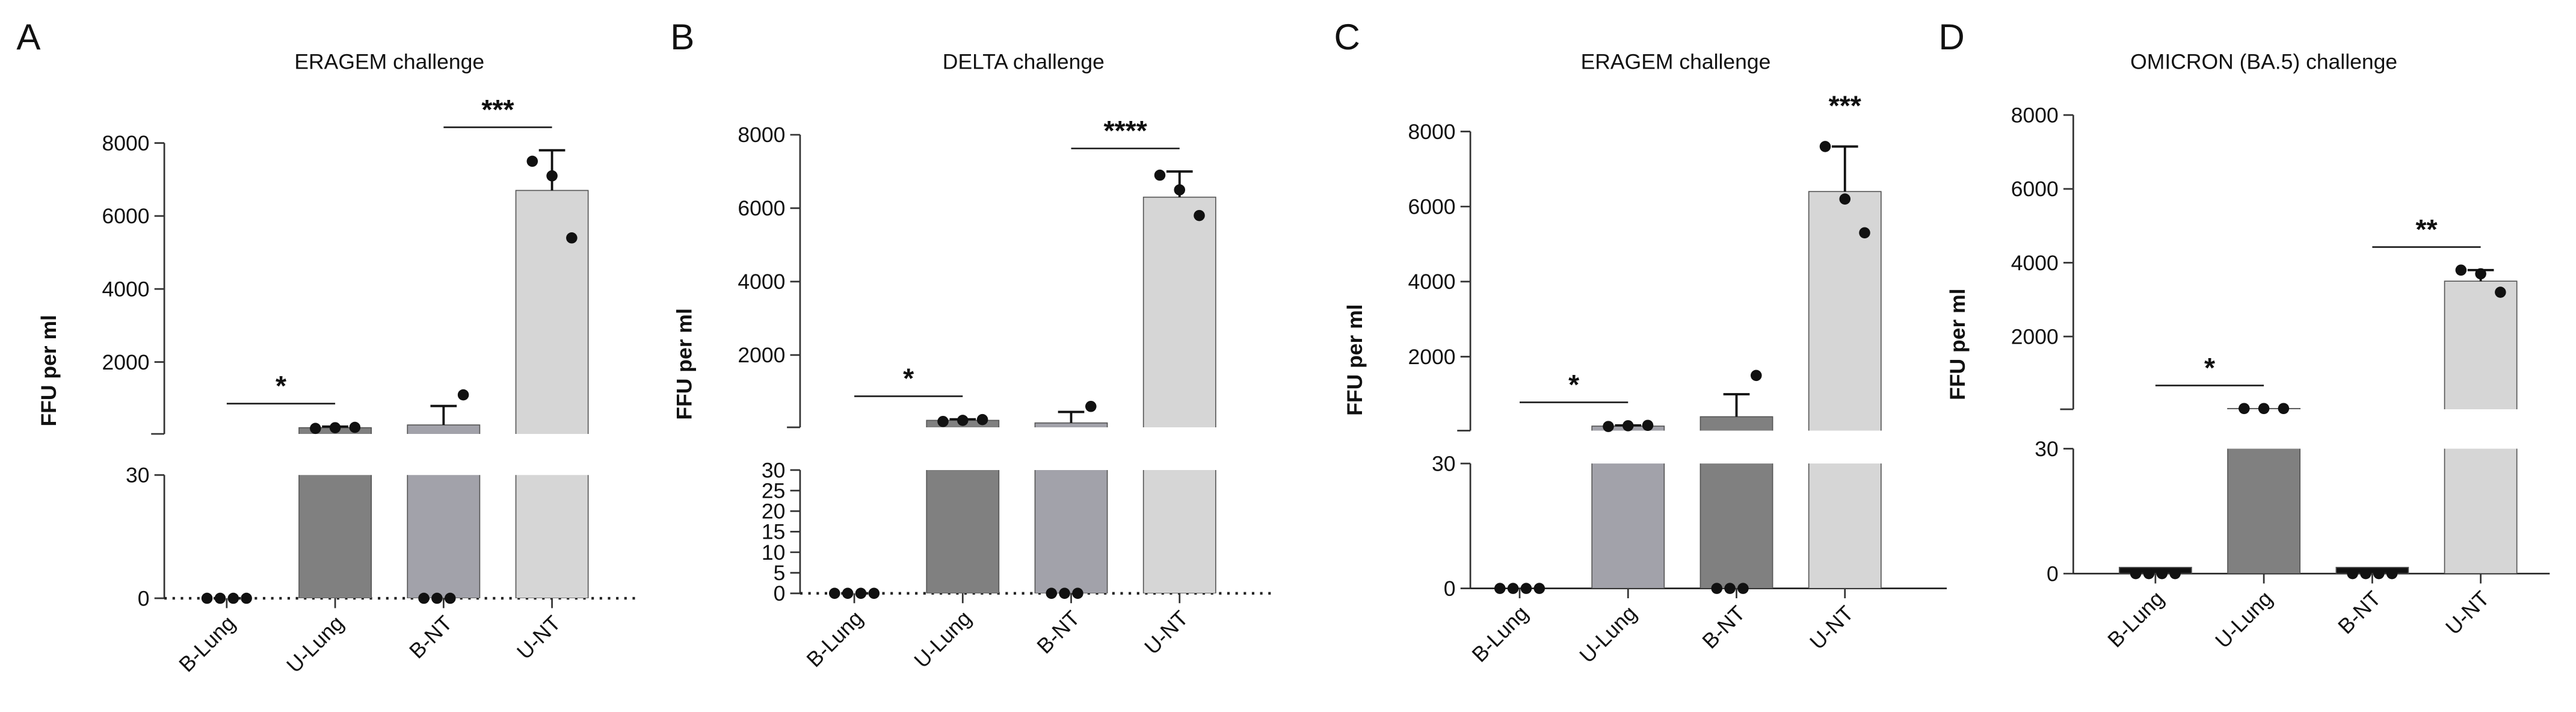 The image size is (2576, 712). I want to click on y-tick-label: 0, so click(780, 593).